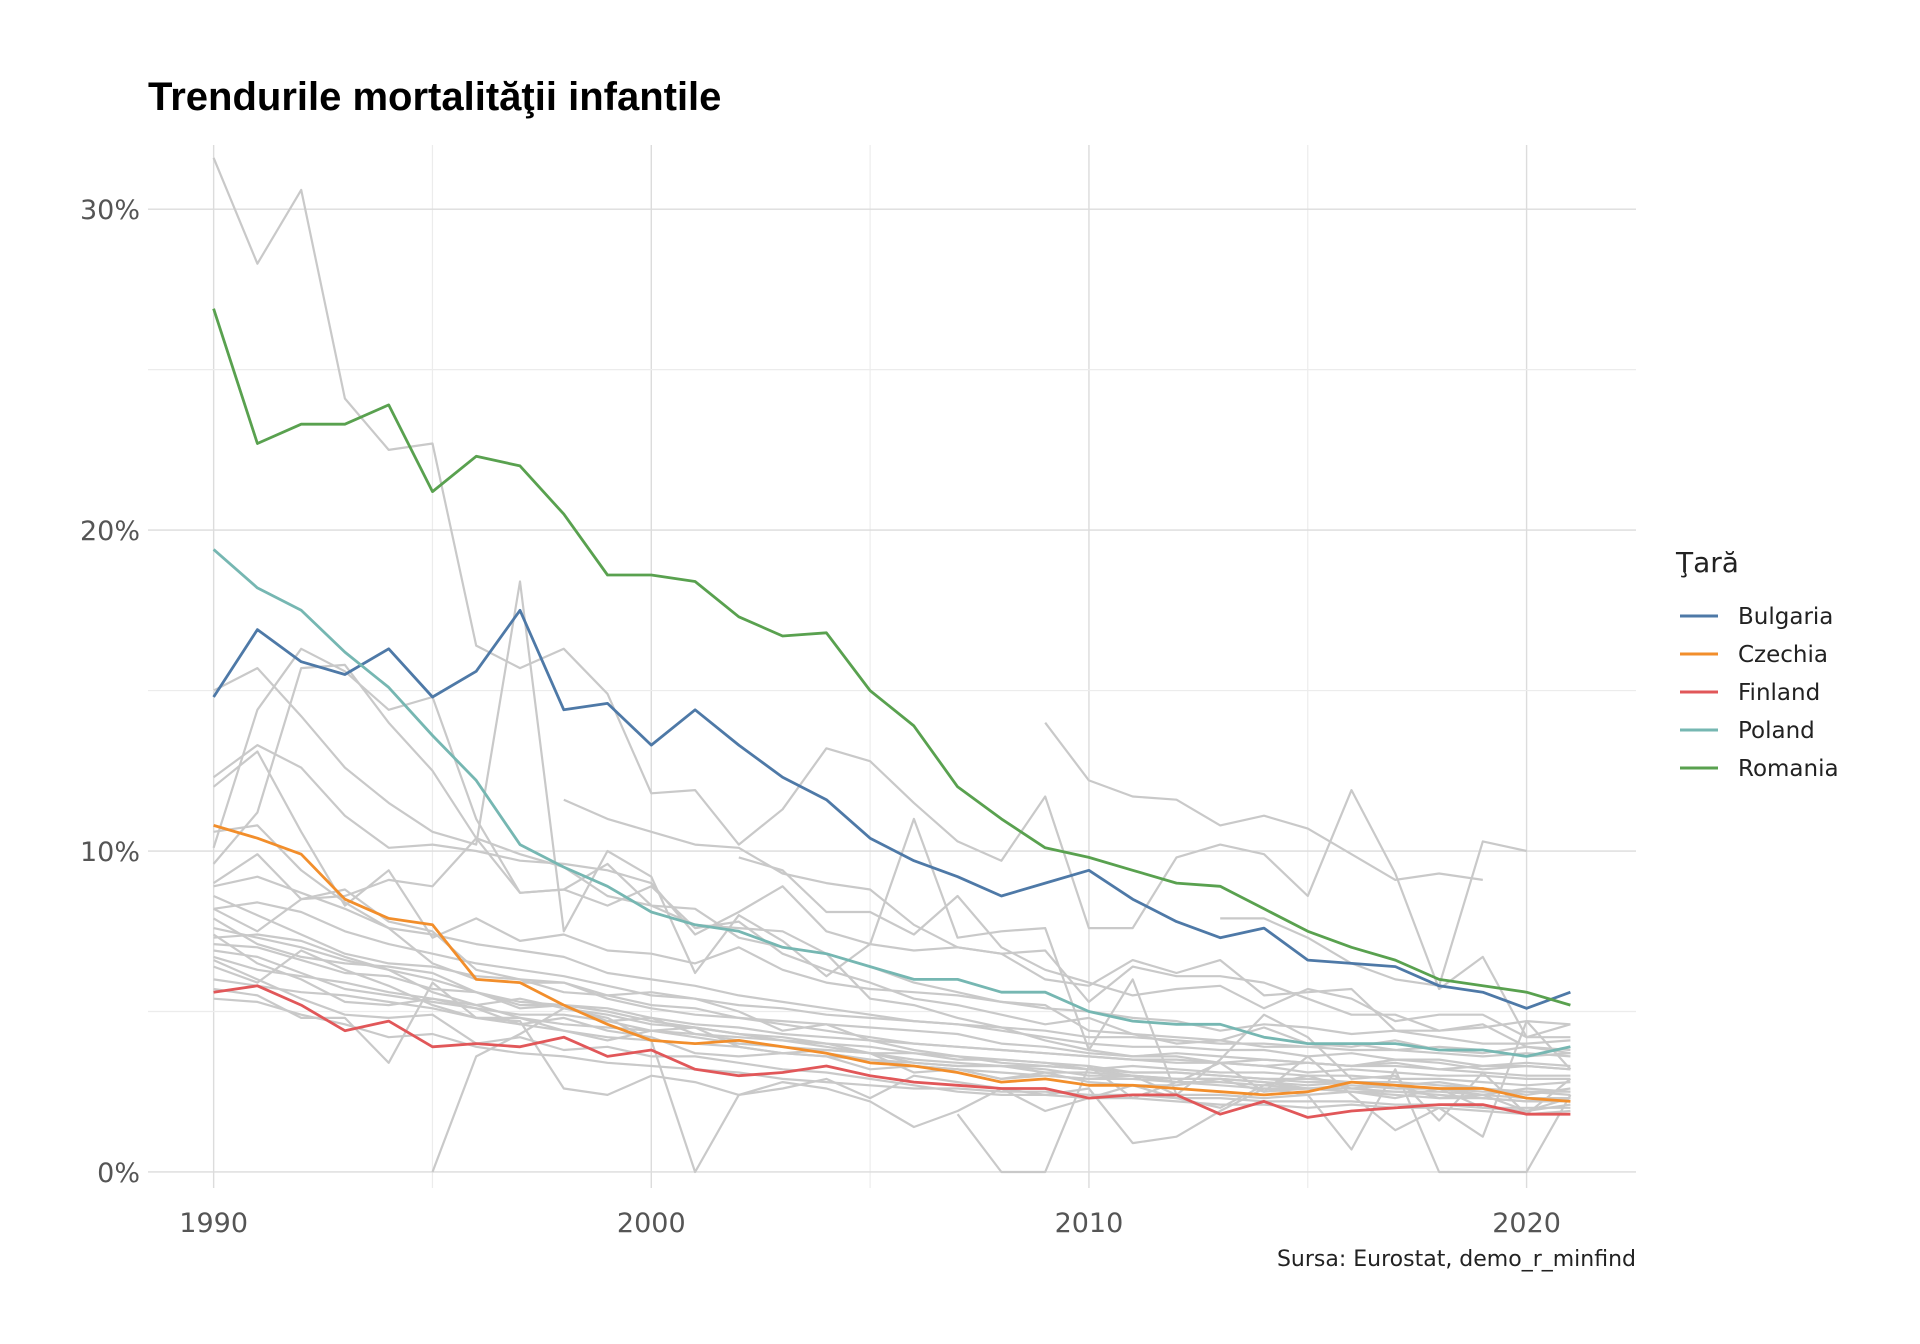 The image size is (1920, 1344). What do you see at coordinates (110, 692) in the screenshot?
I see `y-axis-ticks: 0% 10% 20% 30%` at bounding box center [110, 692].